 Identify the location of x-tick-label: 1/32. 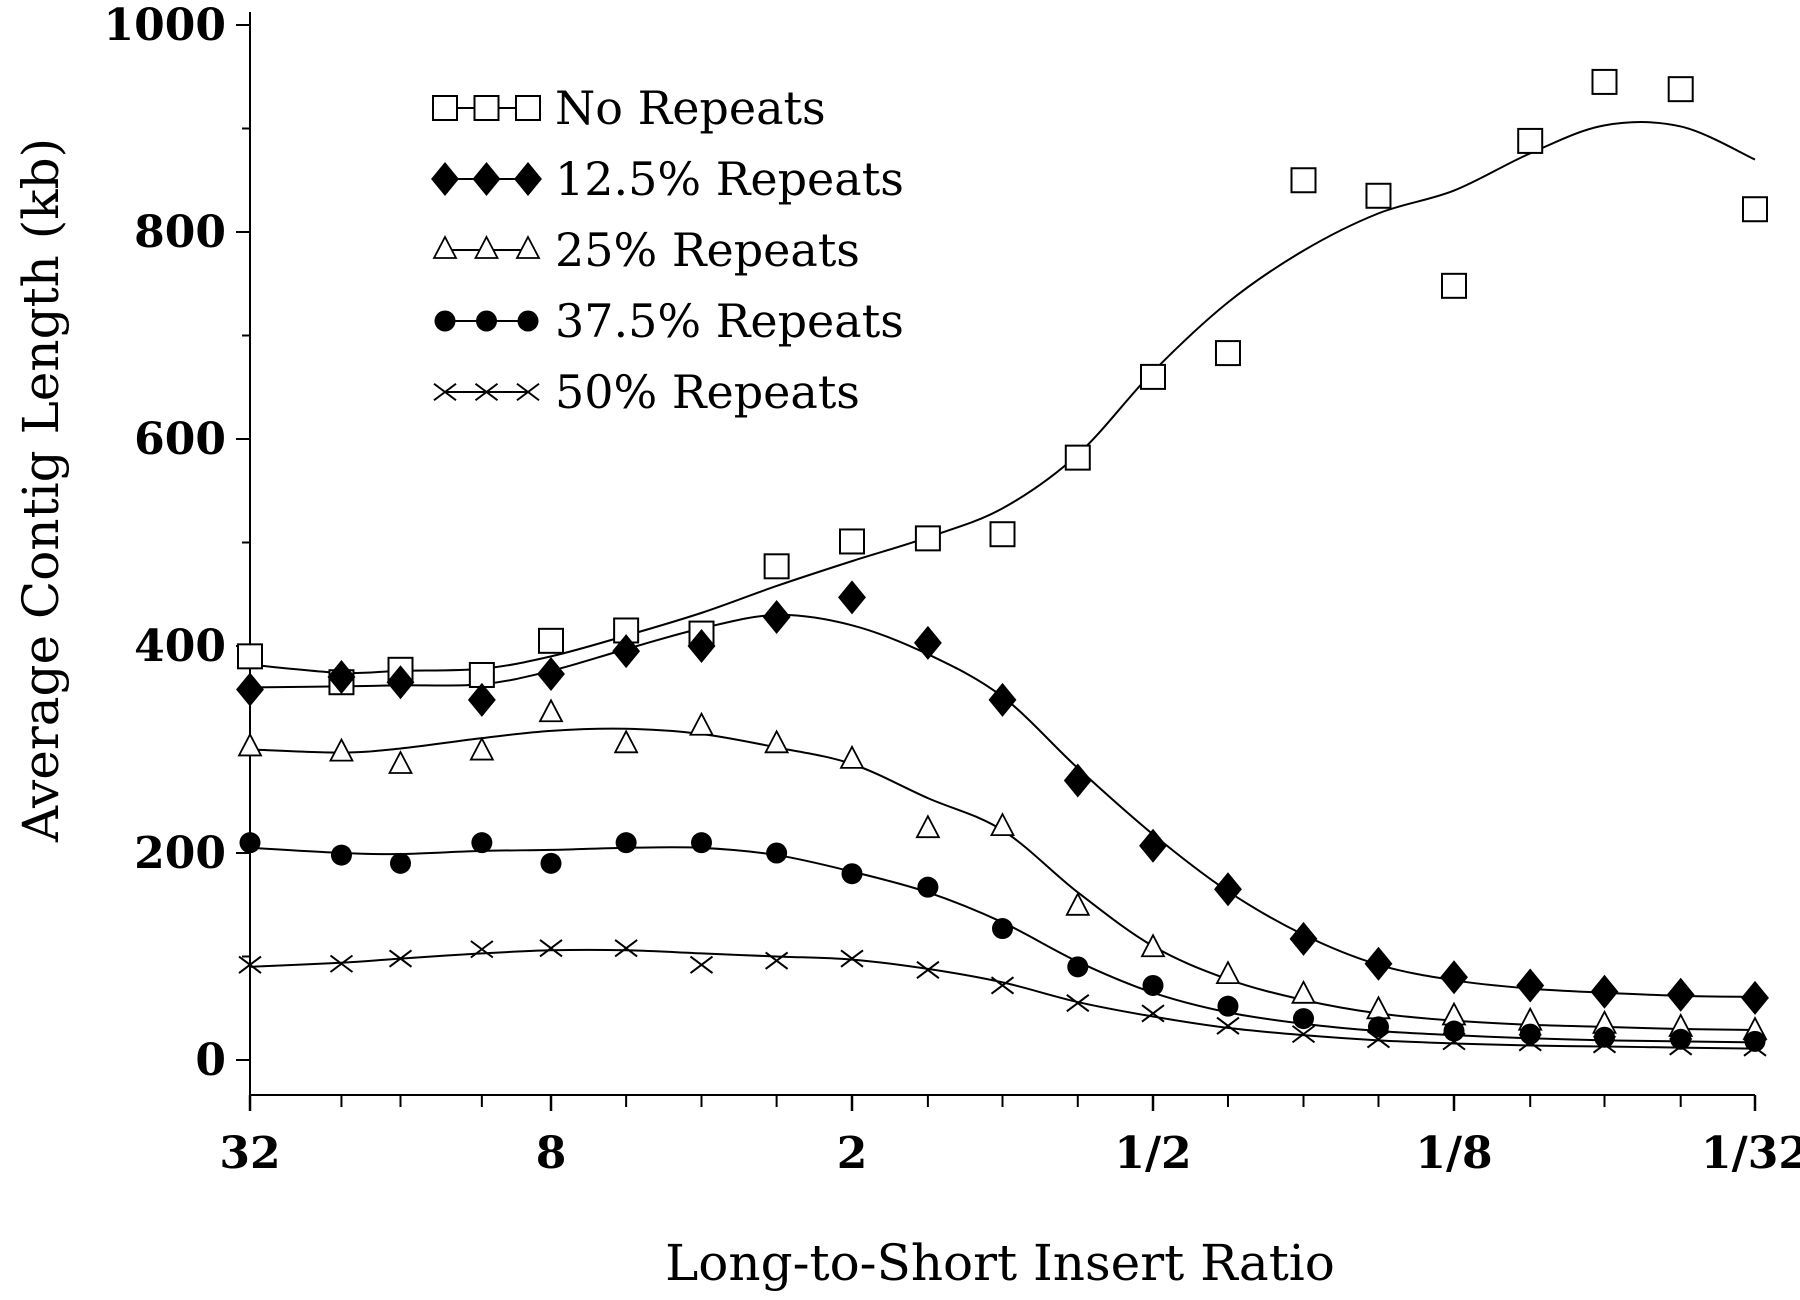
(1750, 1153).